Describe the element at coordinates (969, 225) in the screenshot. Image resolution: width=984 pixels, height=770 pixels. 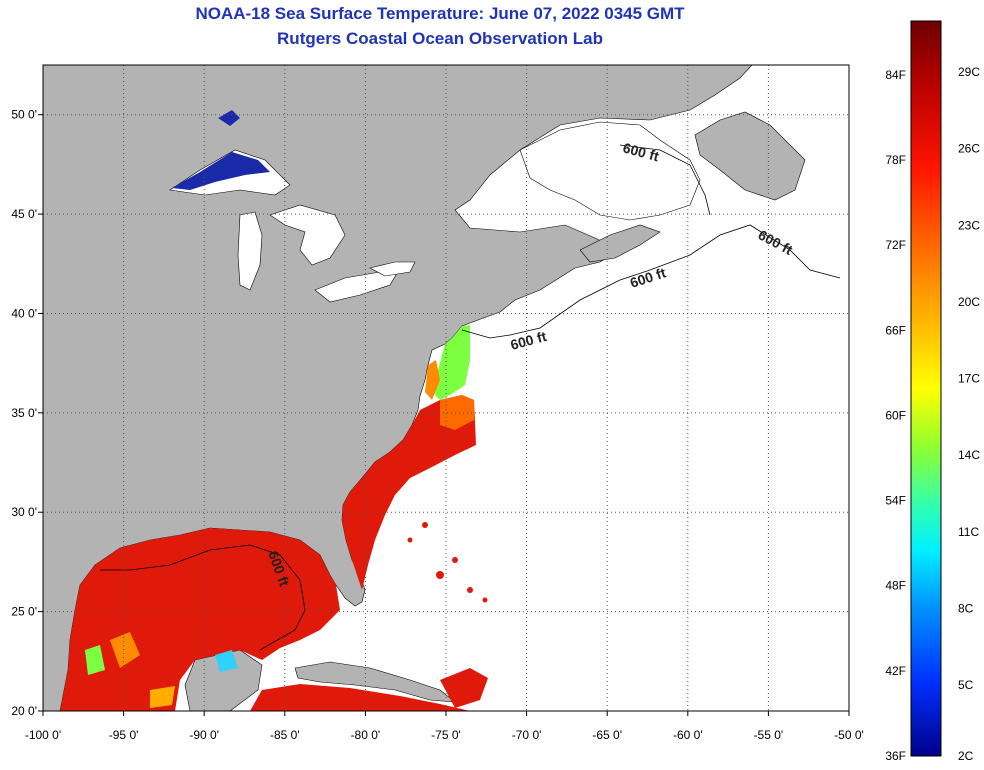
I see `colorbar-c-label: 23C` at that location.